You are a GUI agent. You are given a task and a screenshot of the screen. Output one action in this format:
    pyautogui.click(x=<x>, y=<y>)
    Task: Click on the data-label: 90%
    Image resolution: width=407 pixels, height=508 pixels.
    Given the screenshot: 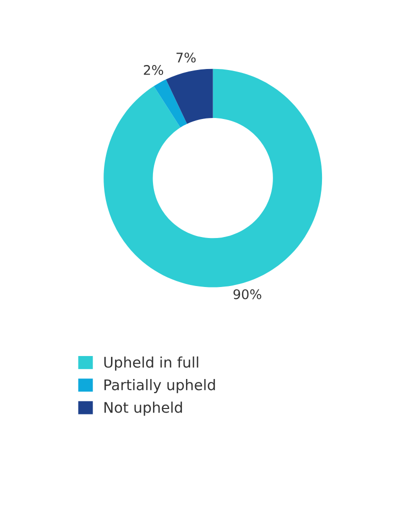 What is the action you would take?
    pyautogui.click(x=247, y=294)
    